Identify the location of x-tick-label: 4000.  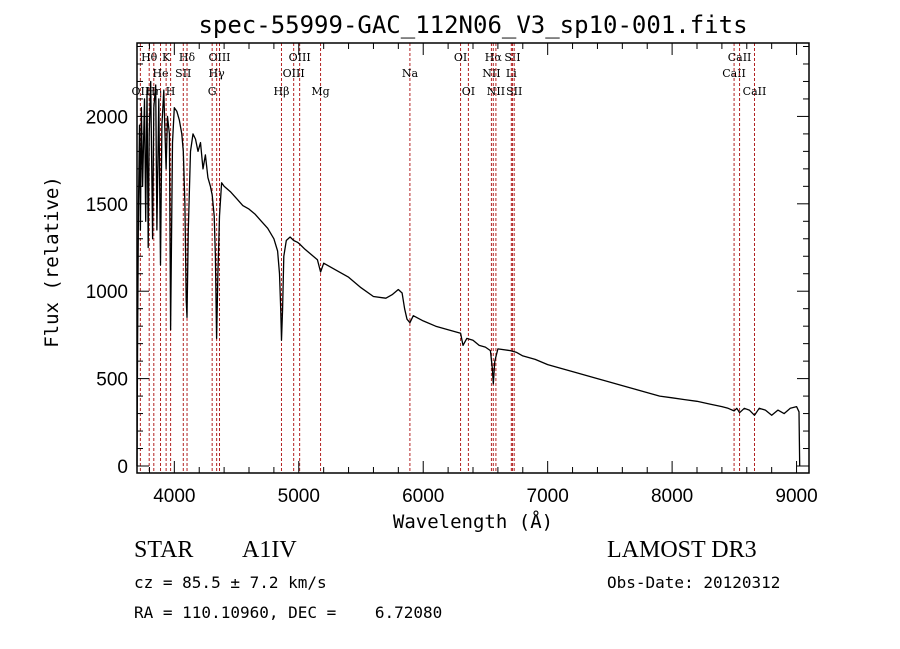
(174, 496).